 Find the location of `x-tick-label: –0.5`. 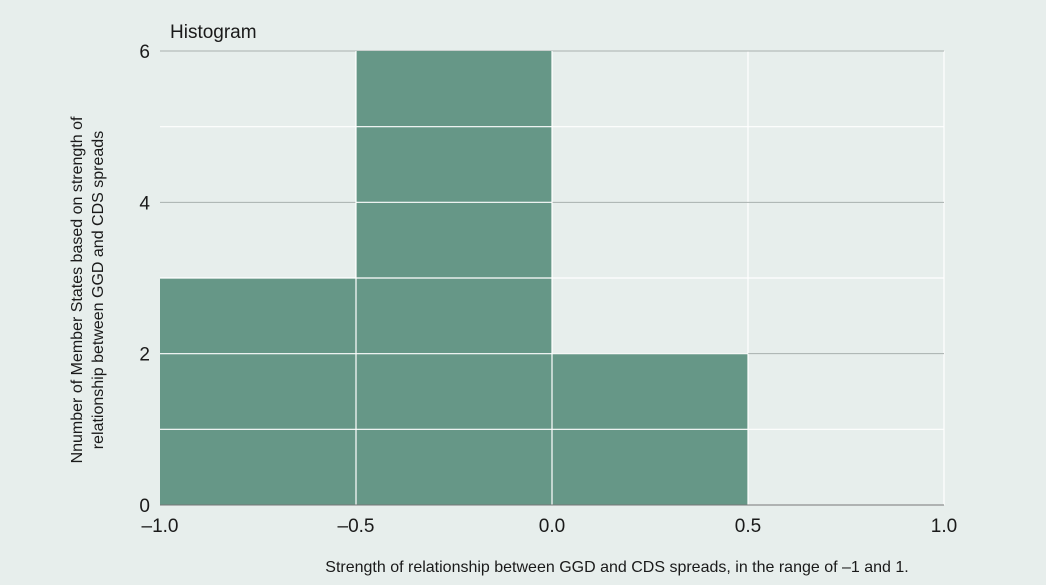

x-tick-label: –0.5 is located at coordinates (356, 526).